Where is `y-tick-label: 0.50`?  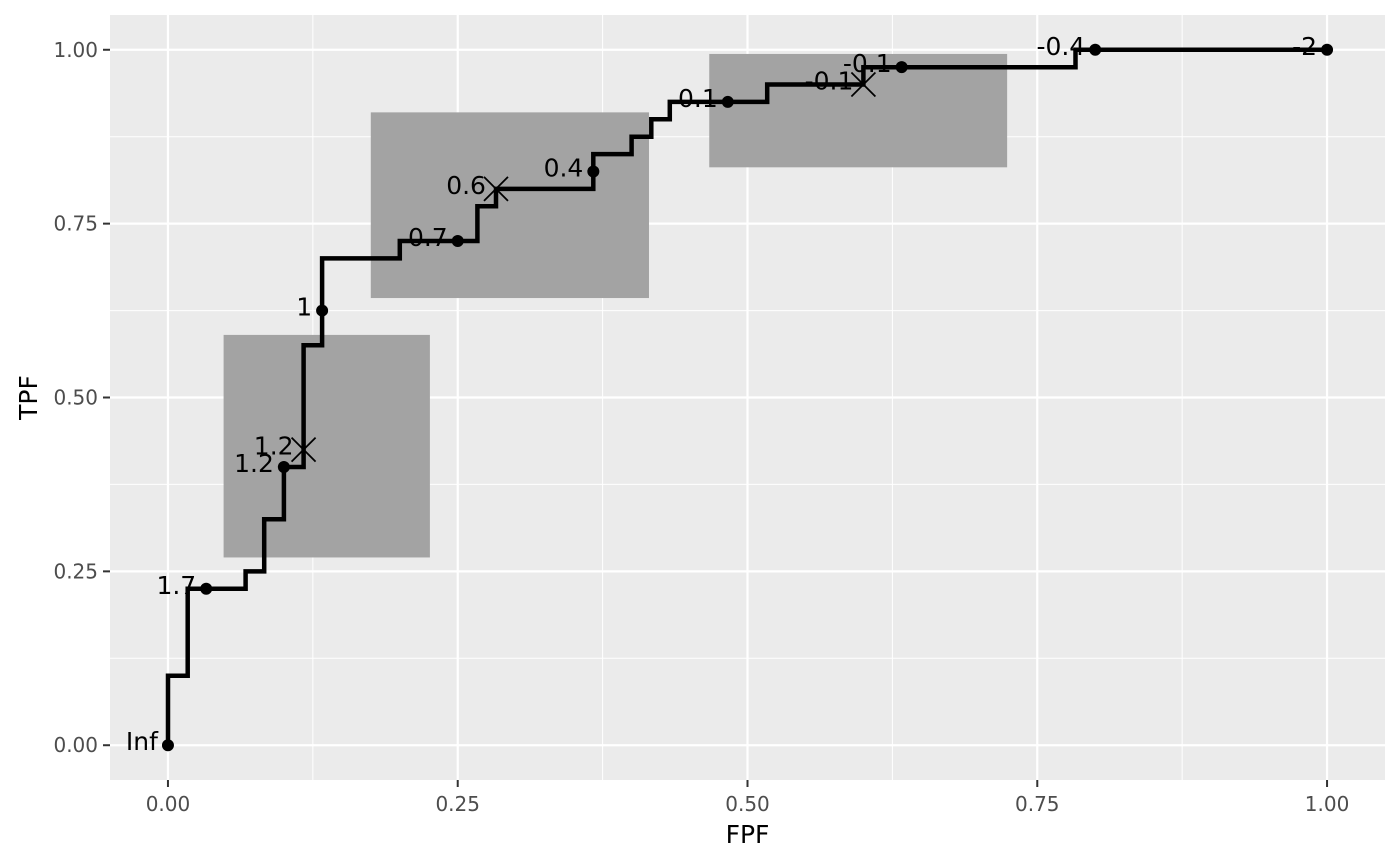 y-tick-label: 0.50 is located at coordinates (75, 398).